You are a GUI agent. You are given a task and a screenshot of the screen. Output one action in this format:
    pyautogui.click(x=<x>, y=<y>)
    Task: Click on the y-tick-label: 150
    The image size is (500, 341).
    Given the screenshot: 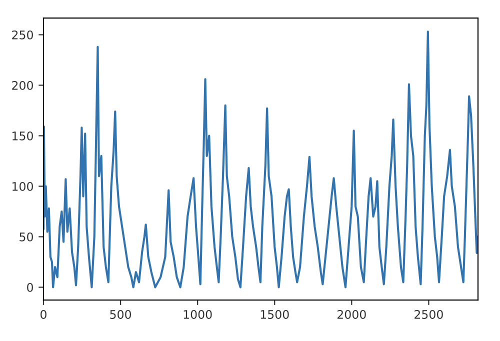 What is the action you would take?
    pyautogui.click(x=22, y=135)
    